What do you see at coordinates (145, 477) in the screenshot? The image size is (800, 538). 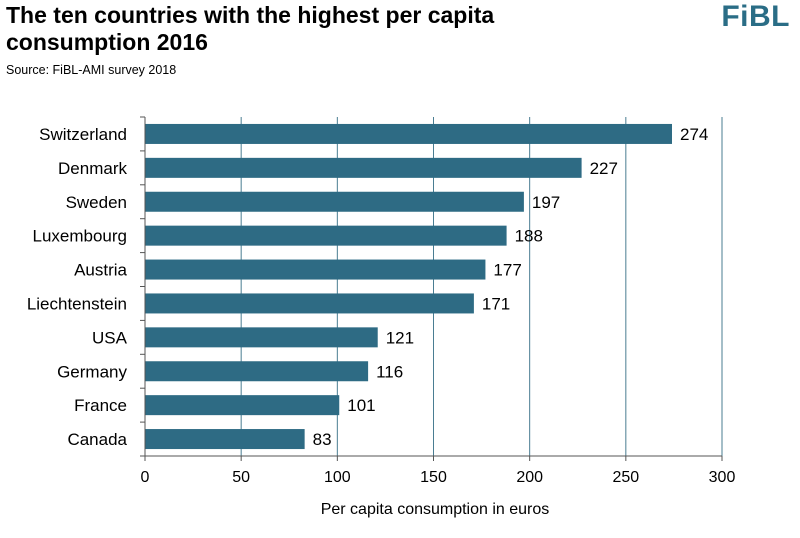 I see `x-tick-label: 0` at bounding box center [145, 477].